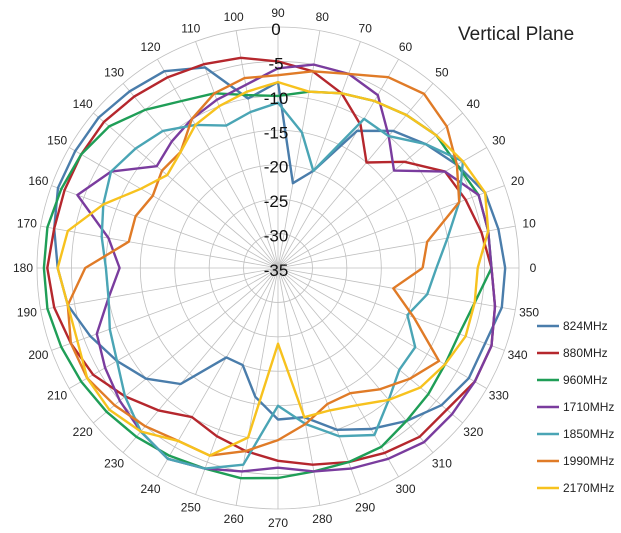 This screenshot has width=621, height=533. I want to click on angle-tick-label: 180, so click(23, 268).